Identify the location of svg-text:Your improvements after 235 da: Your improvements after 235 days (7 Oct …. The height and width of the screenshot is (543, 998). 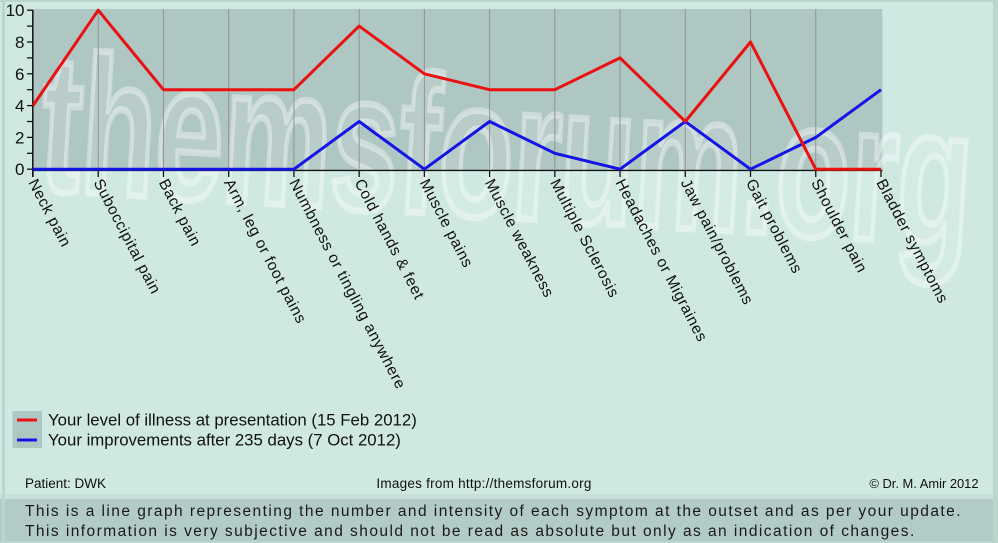
(224, 440).